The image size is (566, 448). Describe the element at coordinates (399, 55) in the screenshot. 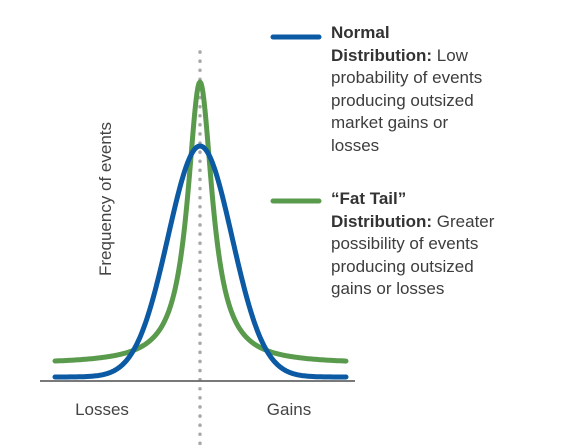

I see `legend-normal-line-2: Distribution: Low` at that location.